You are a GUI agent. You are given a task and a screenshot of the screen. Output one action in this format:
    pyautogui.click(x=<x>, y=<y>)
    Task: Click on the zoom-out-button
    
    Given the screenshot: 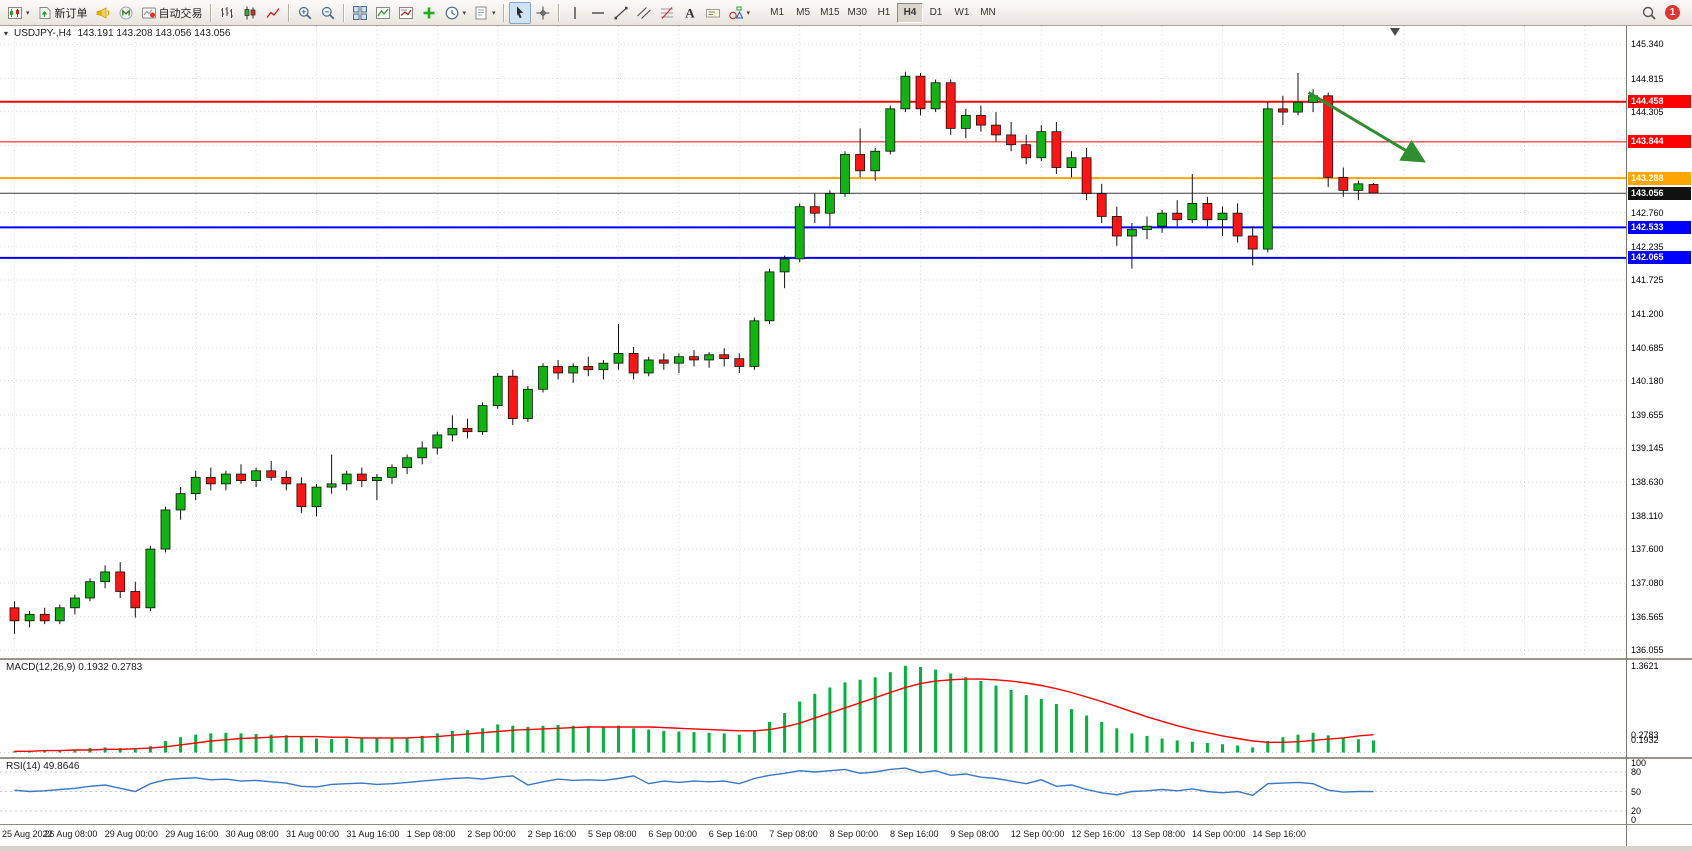 What is the action you would take?
    pyautogui.click(x=328, y=13)
    